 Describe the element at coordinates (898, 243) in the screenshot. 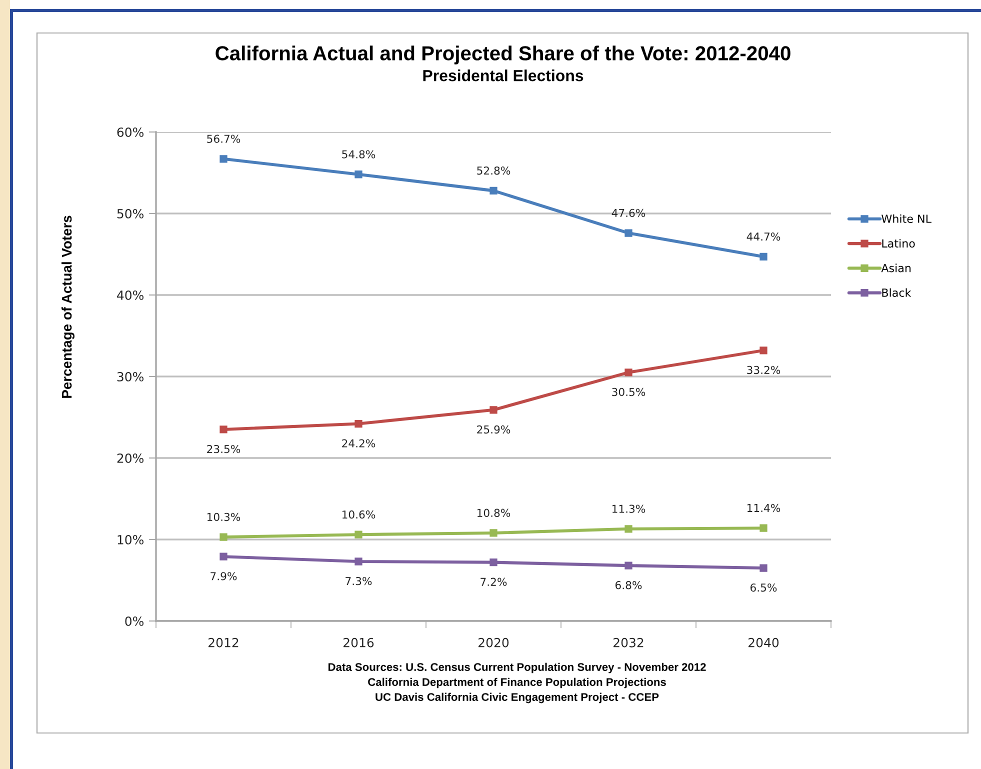

I see `legend-label: Latino` at that location.